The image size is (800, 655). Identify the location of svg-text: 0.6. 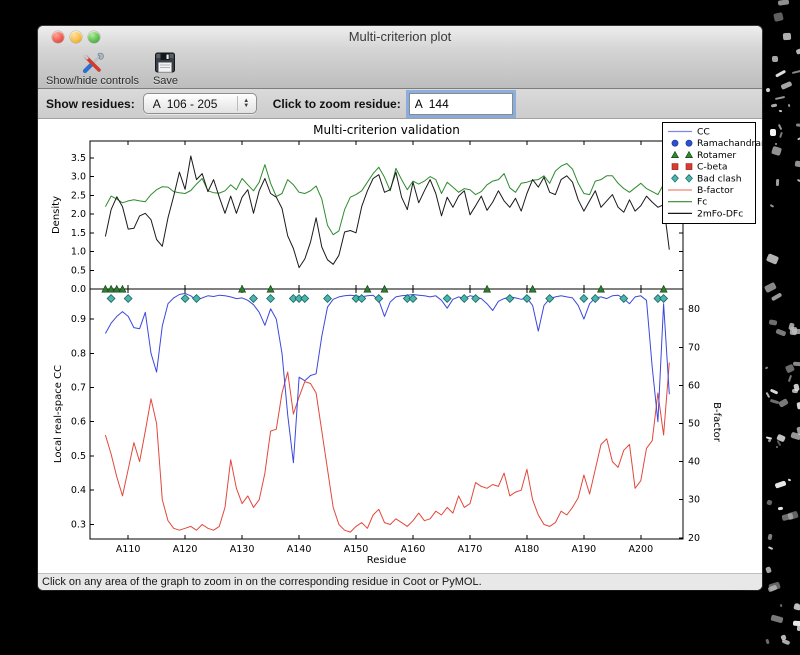
(78, 422).